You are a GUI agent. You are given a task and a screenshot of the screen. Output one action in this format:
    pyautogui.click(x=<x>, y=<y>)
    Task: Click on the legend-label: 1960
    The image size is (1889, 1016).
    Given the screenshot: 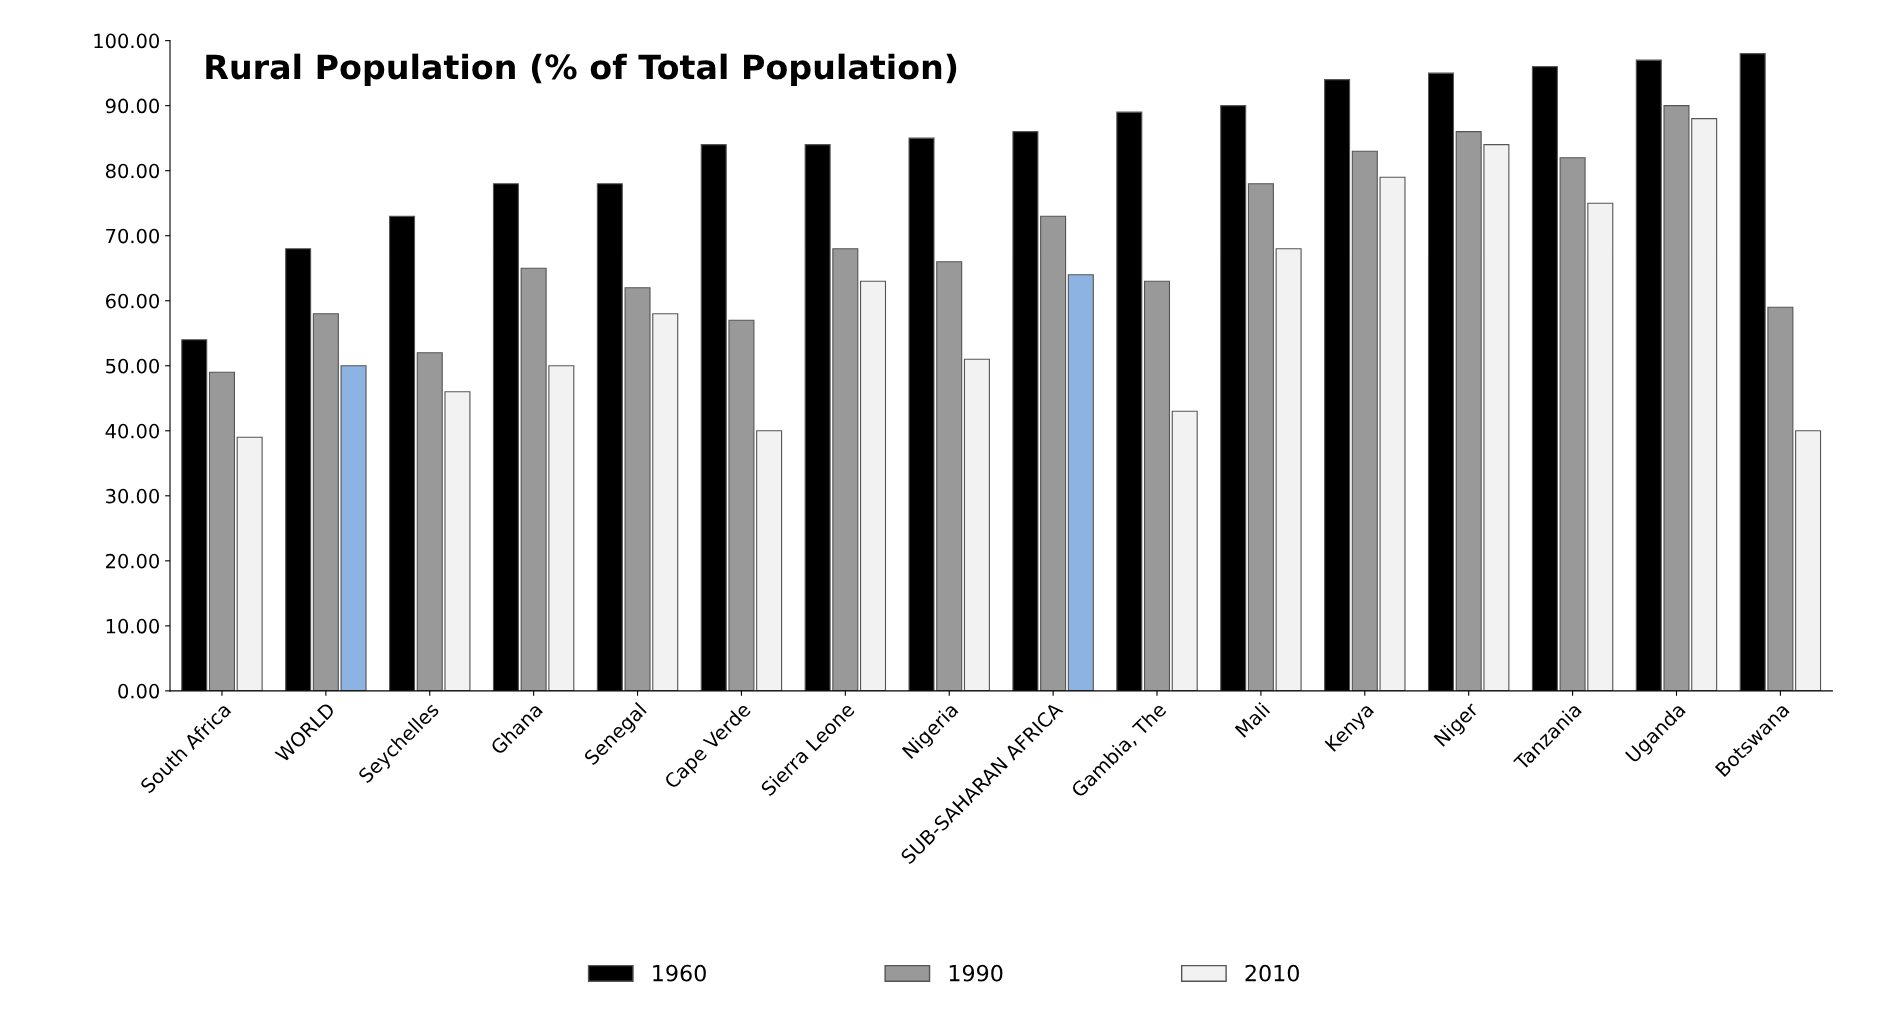 What is the action you would take?
    pyautogui.click(x=679, y=973)
    